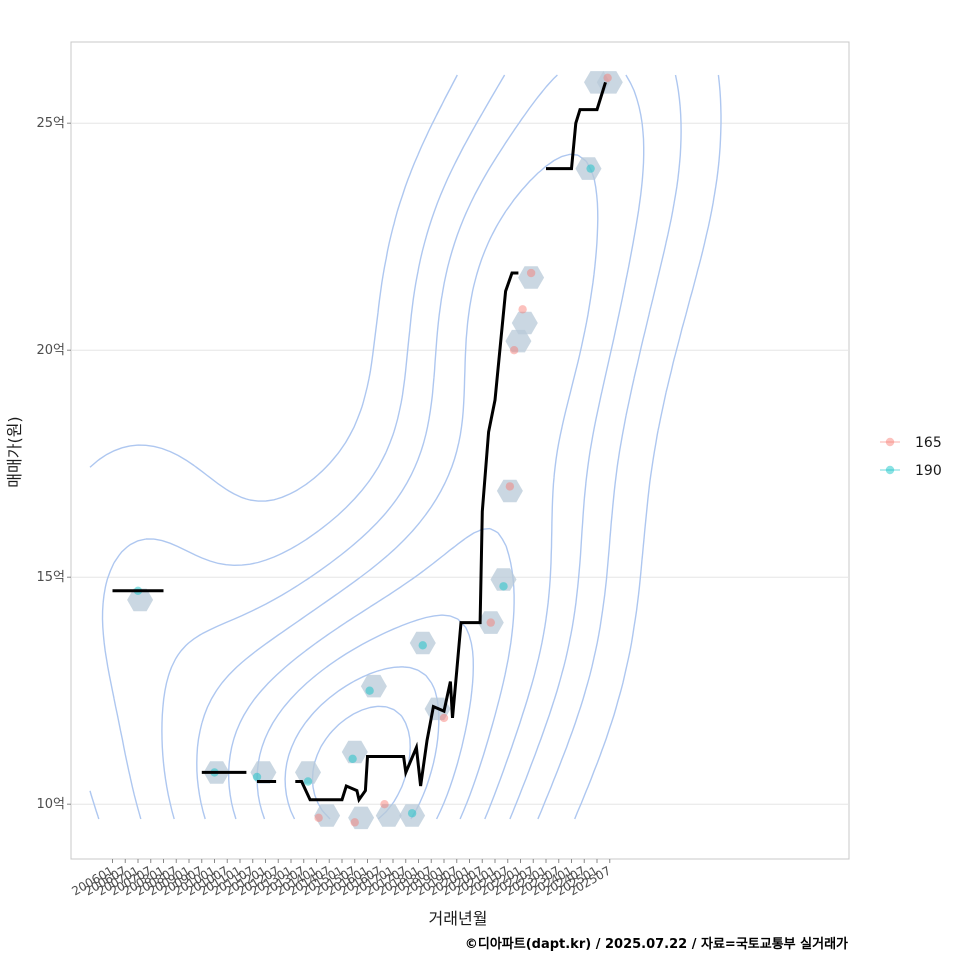 The height and width of the screenshot is (960, 960). I want to click on y-axis-title: 매매가(원), so click(14, 451).